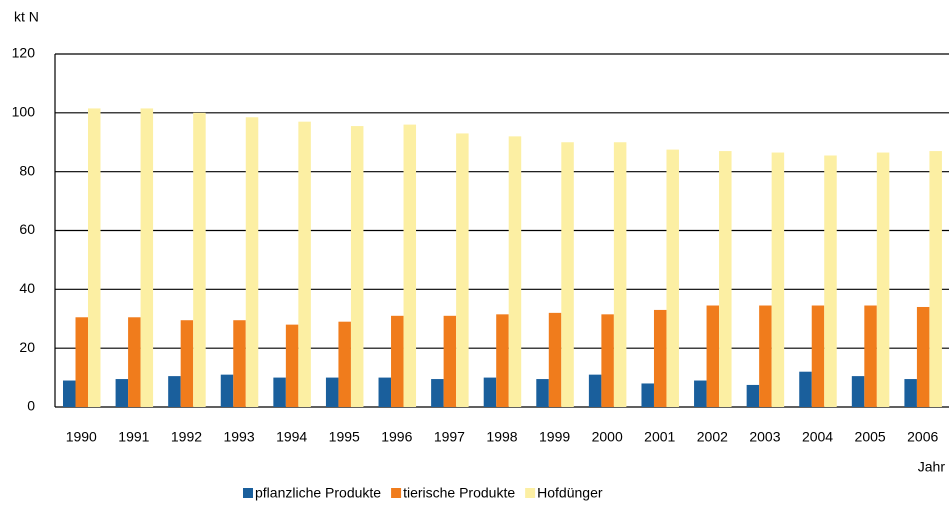 The image size is (949, 505). Describe the element at coordinates (133, 437) in the screenshot. I see `x-tick-label: 1991` at that location.